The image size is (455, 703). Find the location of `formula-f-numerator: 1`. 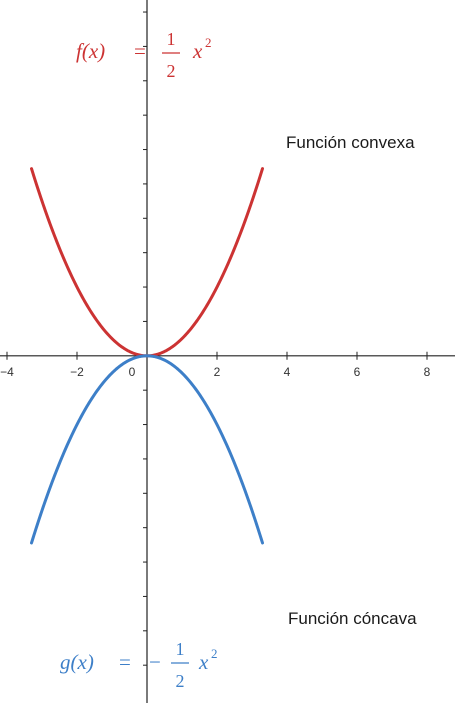

formula-f-numerator: 1 is located at coordinates (171, 39).